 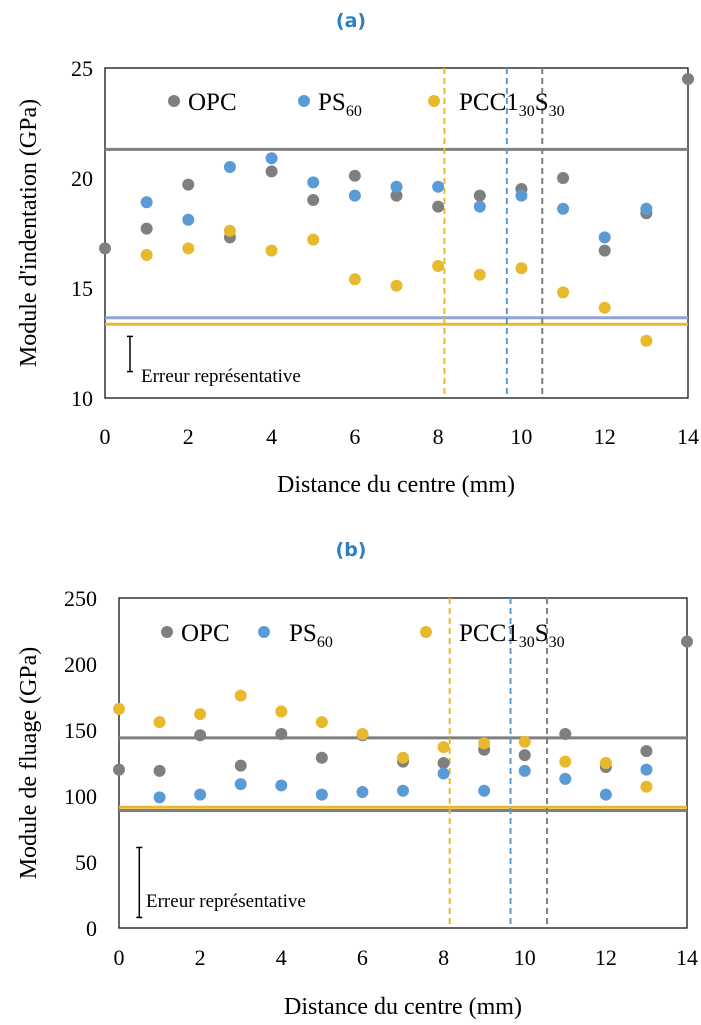 What do you see at coordinates (221, 376) in the screenshot?
I see `error-label-a: Erreur représentative` at bounding box center [221, 376].